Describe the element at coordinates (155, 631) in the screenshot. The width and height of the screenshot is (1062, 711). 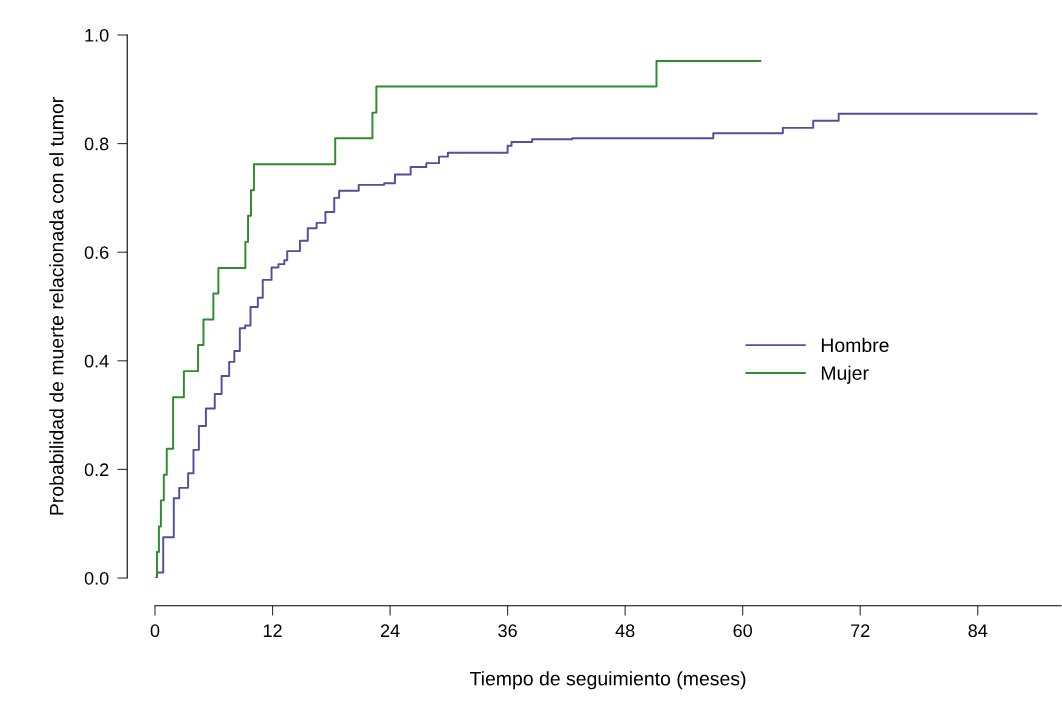
I see `x-tick-label: 0` at that location.